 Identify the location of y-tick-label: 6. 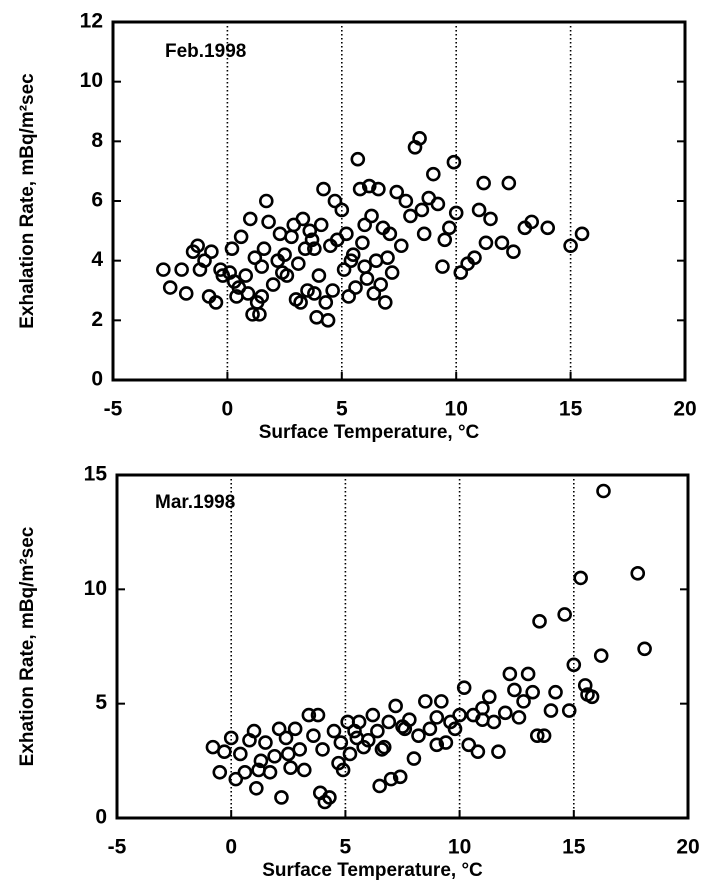
(97, 200).